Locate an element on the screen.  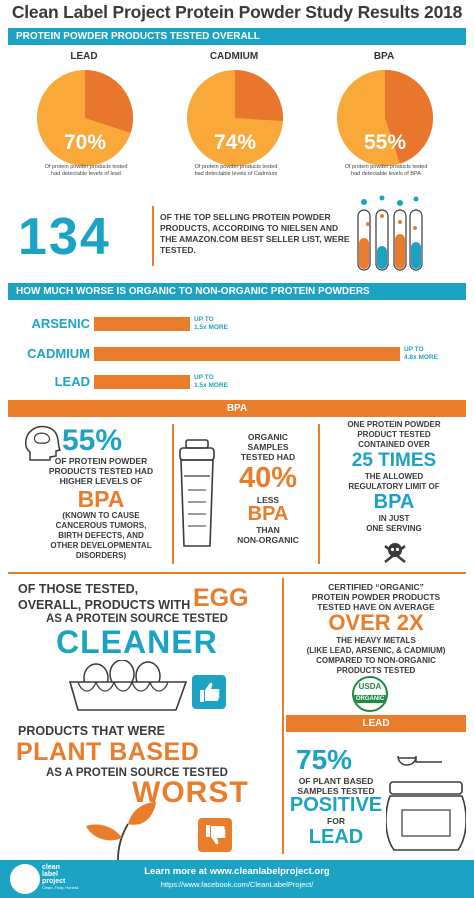
bpa-middle-l1: ORGANIC is located at coordinates (268, 437).